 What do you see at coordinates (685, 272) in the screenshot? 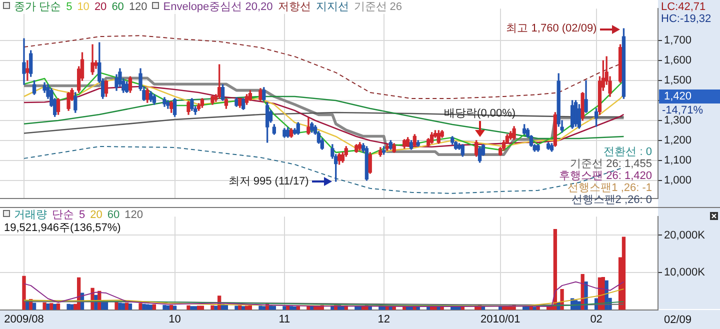
I see `y-tick-label: 10,000K` at bounding box center [685, 272].